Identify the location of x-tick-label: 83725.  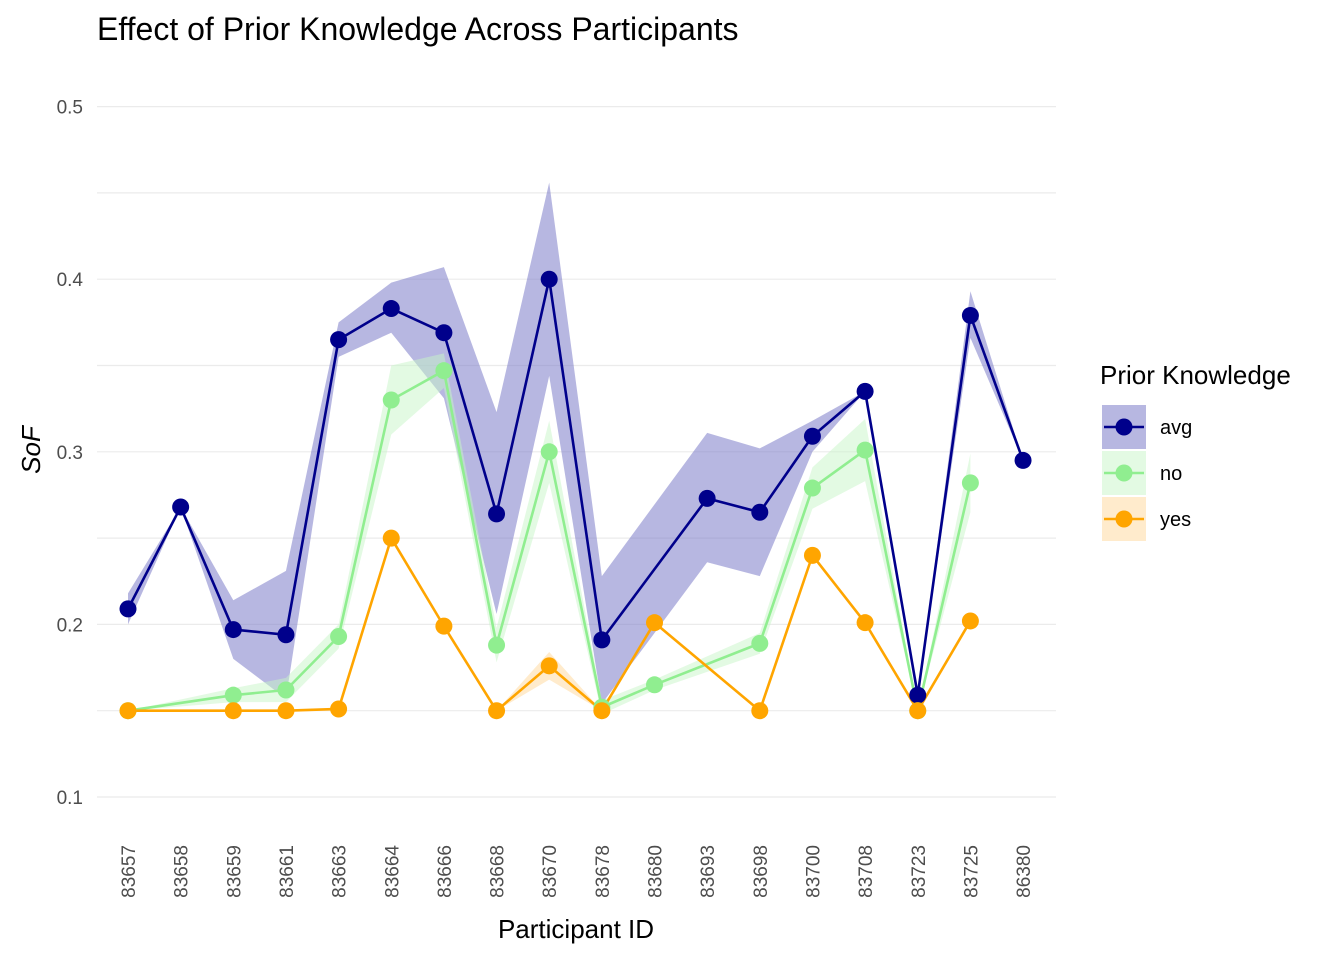
(971, 871).